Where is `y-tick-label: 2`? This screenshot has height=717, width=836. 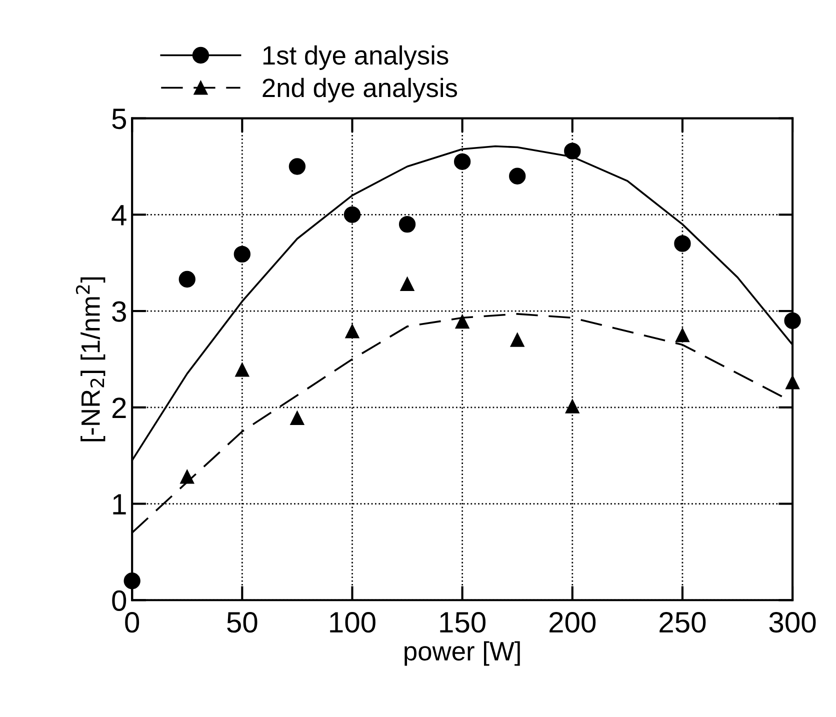 y-tick-label: 2 is located at coordinates (119, 408).